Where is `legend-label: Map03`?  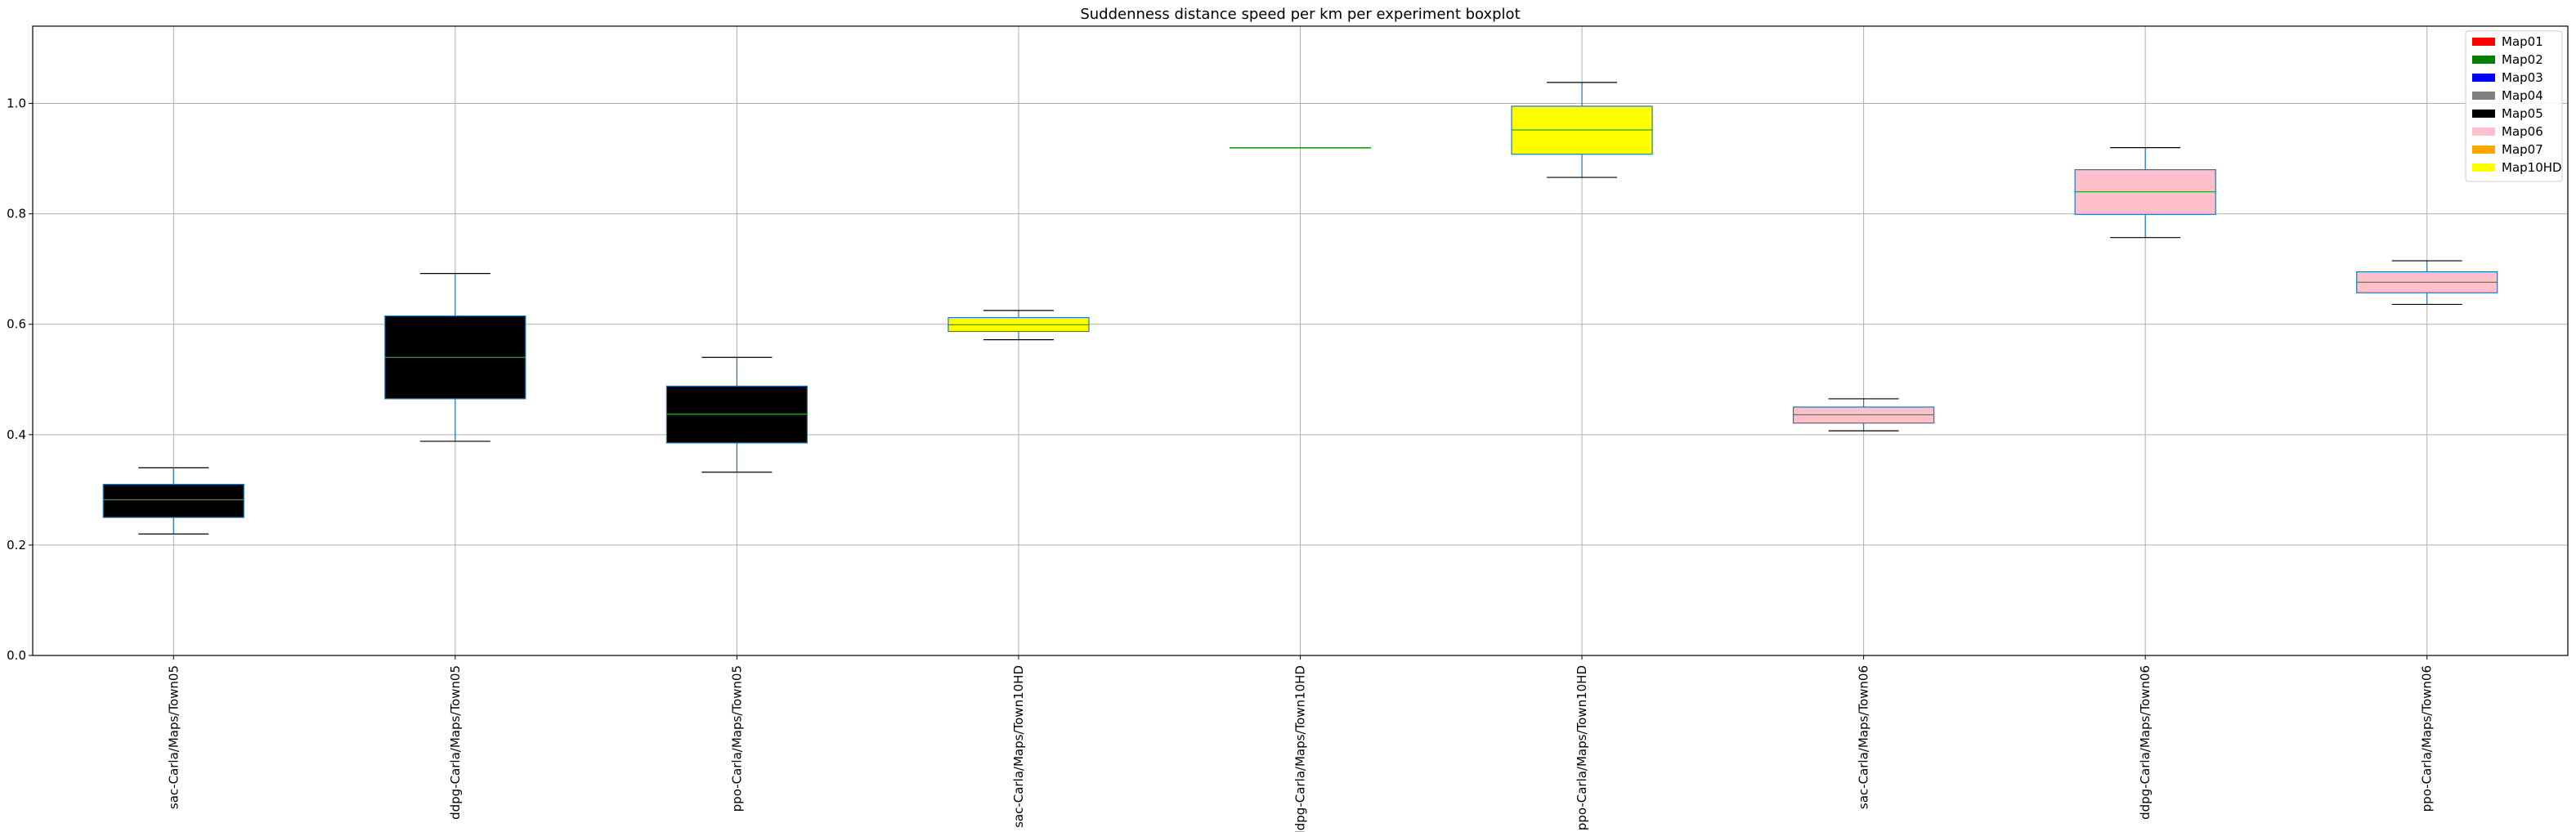
legend-label: Map03 is located at coordinates (2522, 77).